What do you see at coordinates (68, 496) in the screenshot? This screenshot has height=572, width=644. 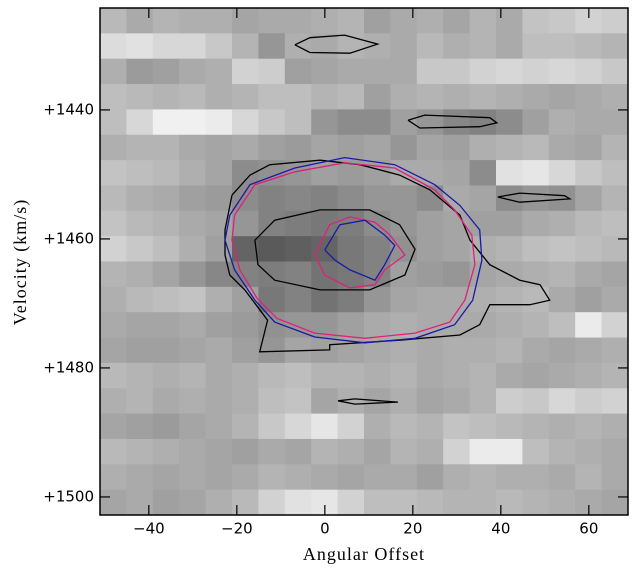 I see `y-tick-label: +1500` at bounding box center [68, 496].